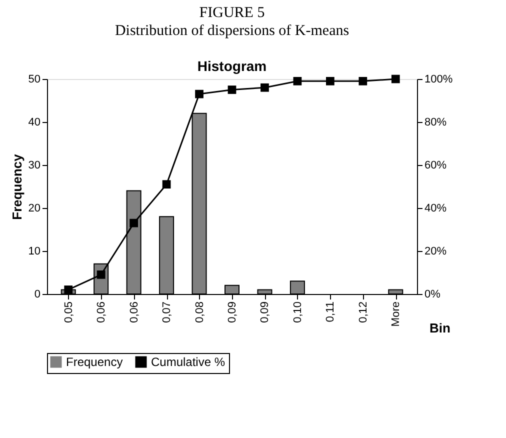  Describe the element at coordinates (34, 122) in the screenshot. I see `y-tick-label: 40` at that location.